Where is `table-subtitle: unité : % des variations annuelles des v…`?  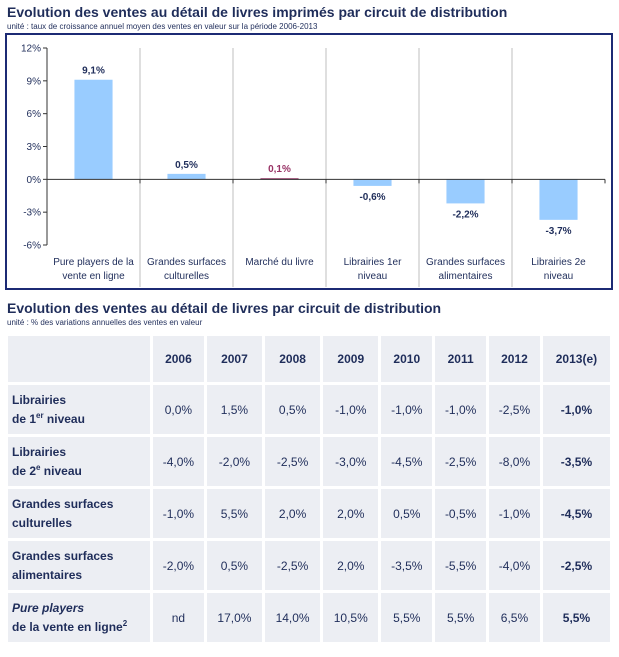
table-subtitle: unité : % des variations annuelles des v… is located at coordinates (105, 322).